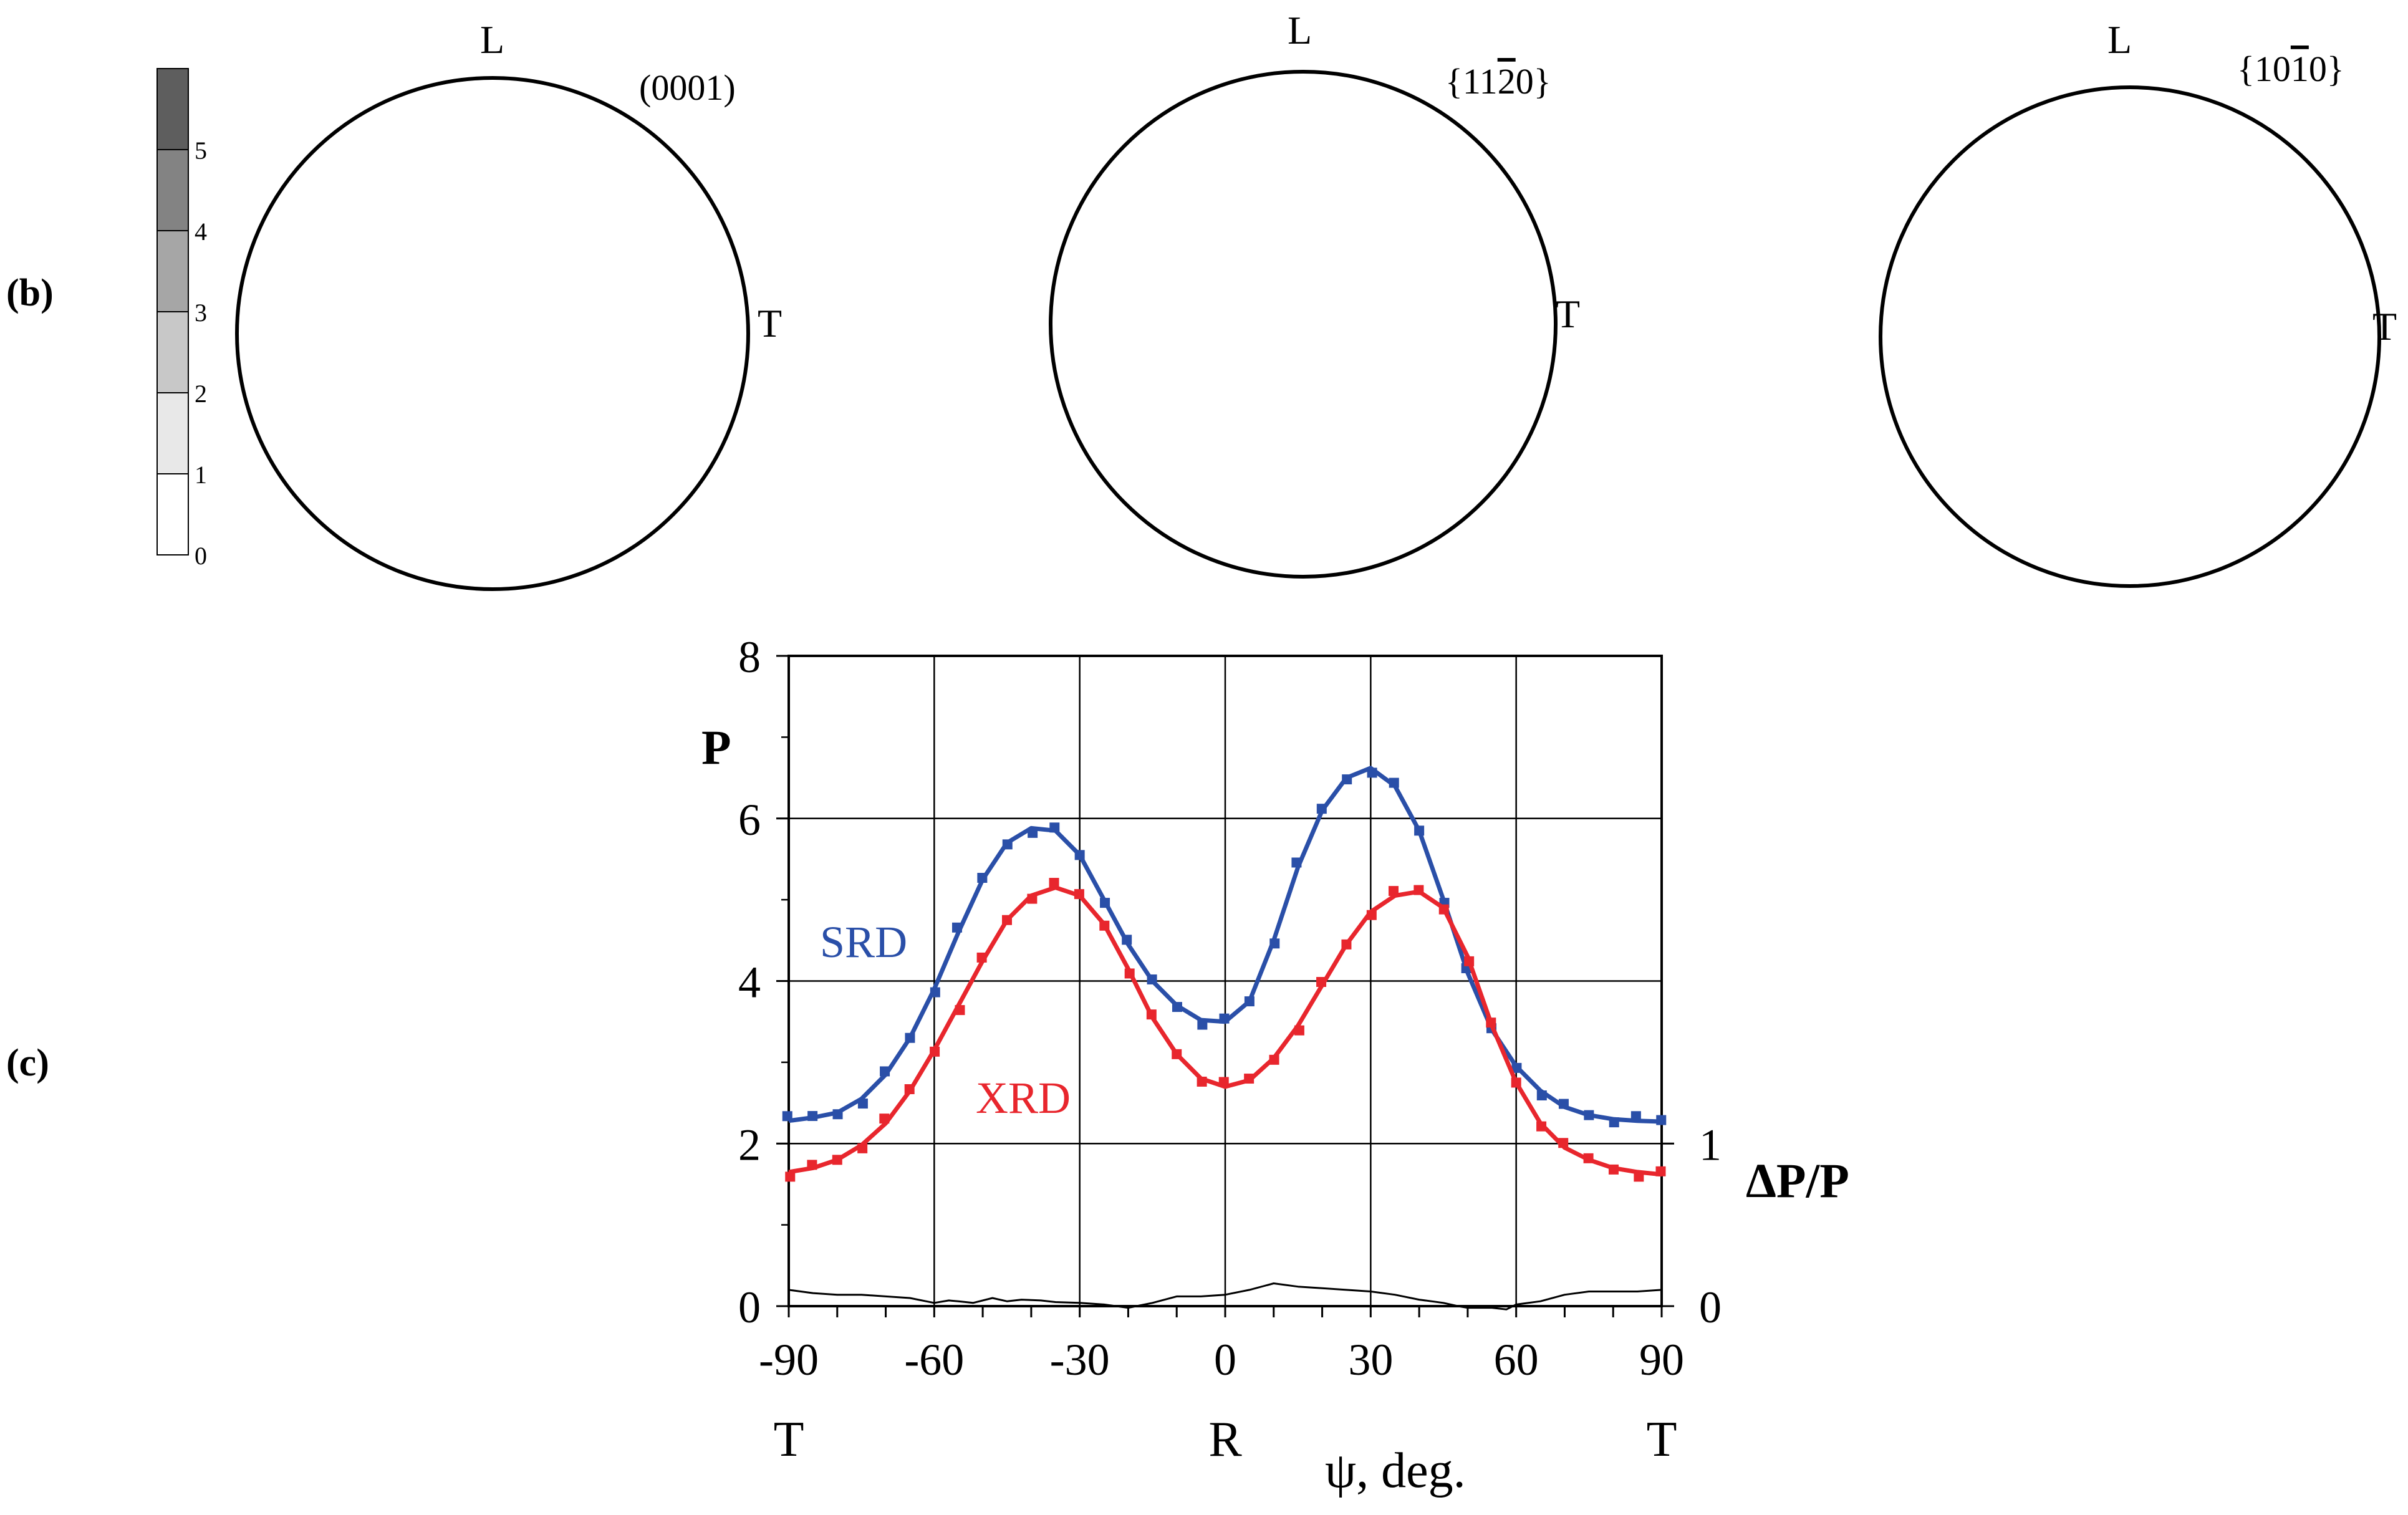 The image size is (2408, 1515). Describe the element at coordinates (1710, 1307) in the screenshot. I see `y2-tick-label: 0` at that location.